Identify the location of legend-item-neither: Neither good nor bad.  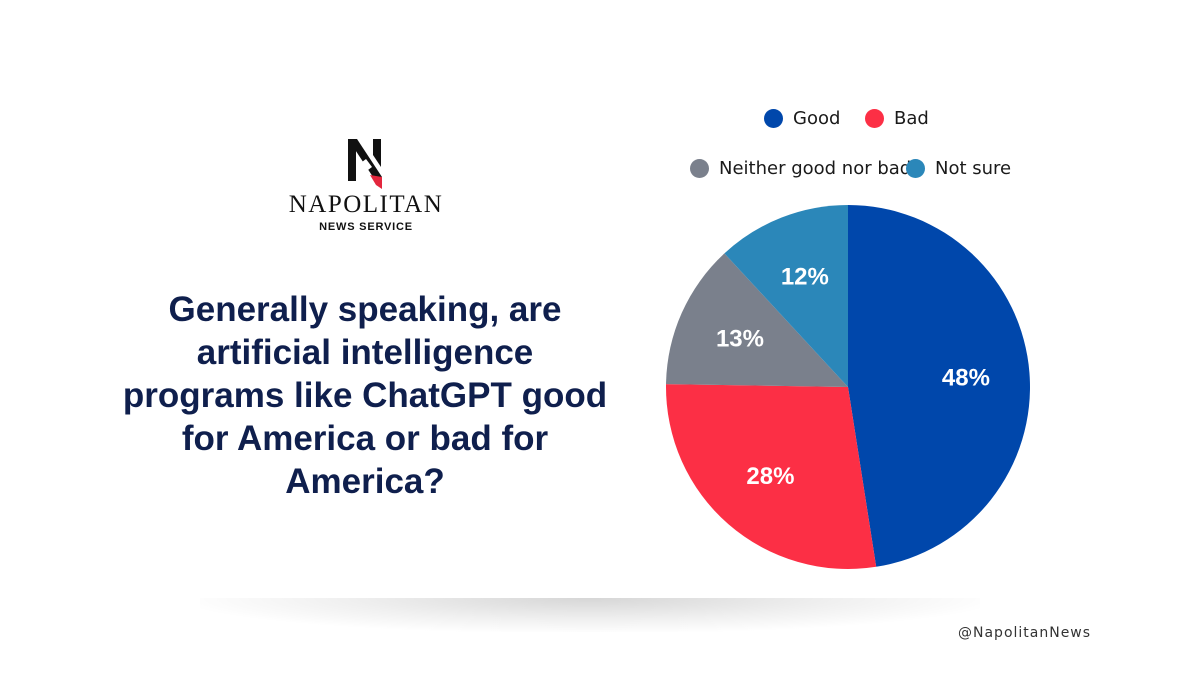
(800, 168).